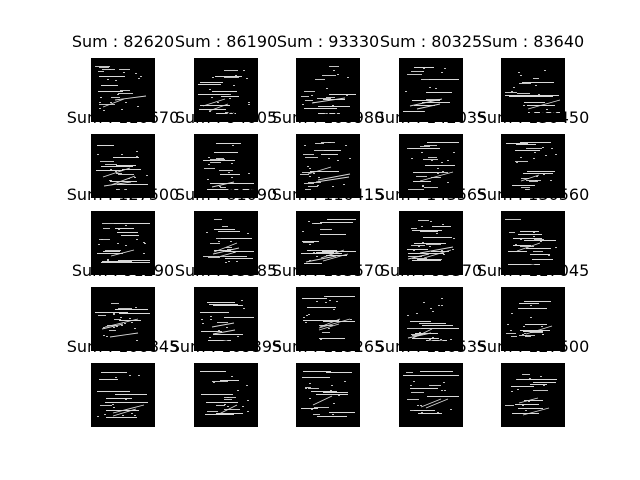  Describe the element at coordinates (123, 346) in the screenshot. I see `panel-title: Sum : 106845` at that location.